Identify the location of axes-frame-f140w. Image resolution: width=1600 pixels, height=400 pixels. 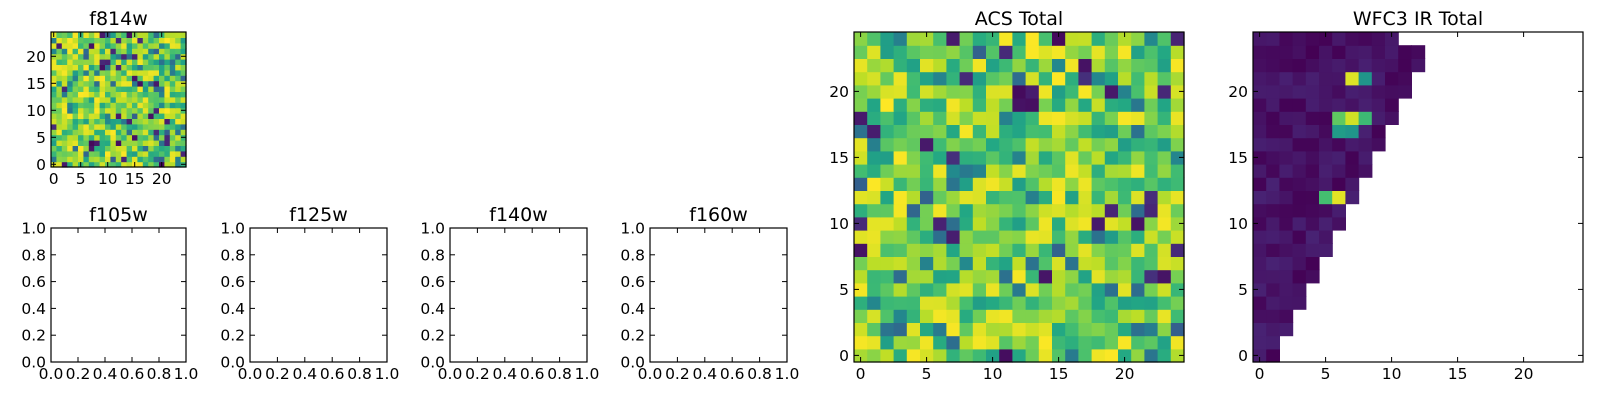
(518, 295).